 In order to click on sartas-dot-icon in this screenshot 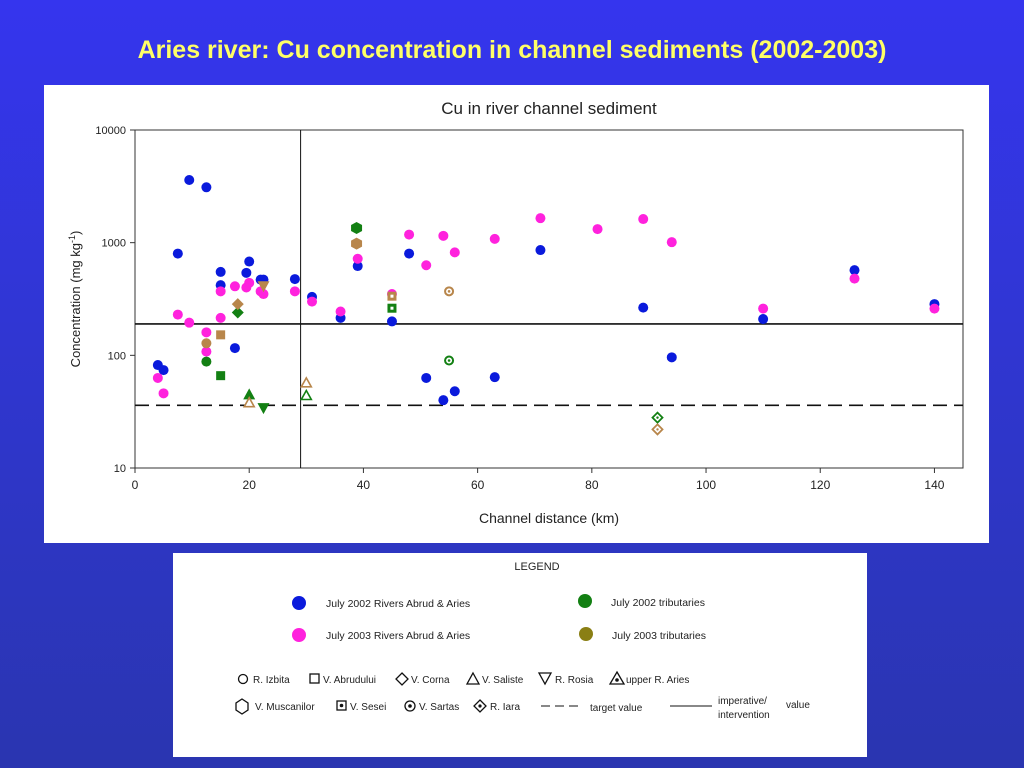, I will do `click(410, 706)`.